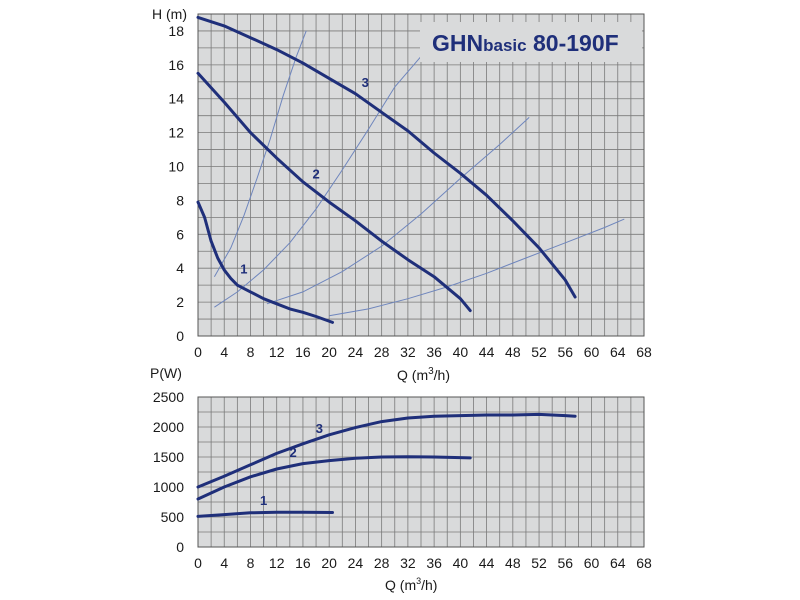 This screenshot has height=600, width=800. What do you see at coordinates (180, 234) in the screenshot?
I see `head-y-tick-label: 6` at bounding box center [180, 234].